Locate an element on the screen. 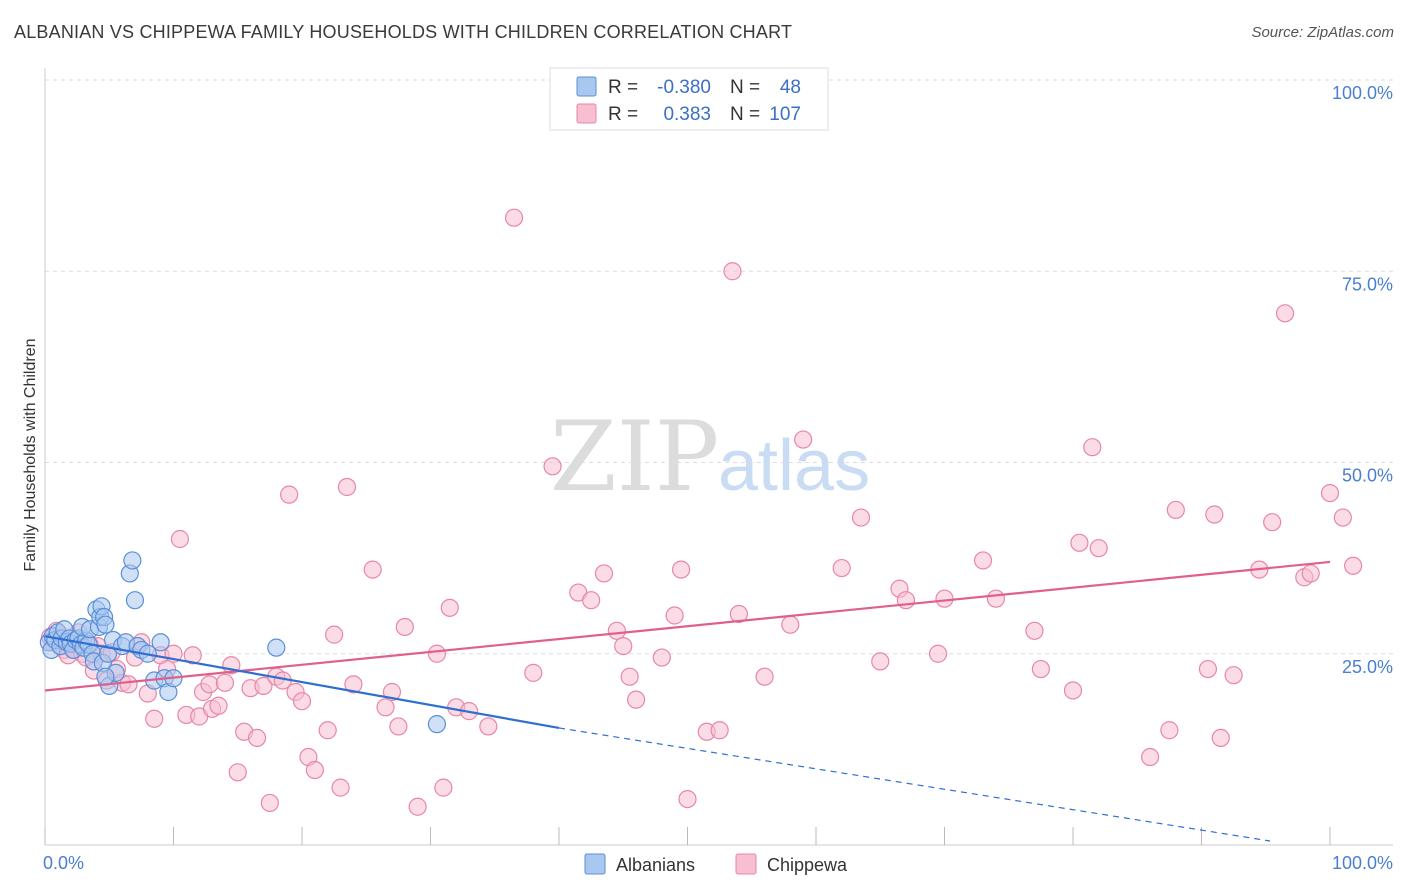 This screenshot has height=892, width=1406. watermark-zip: ZIP is located at coordinates (634, 457).